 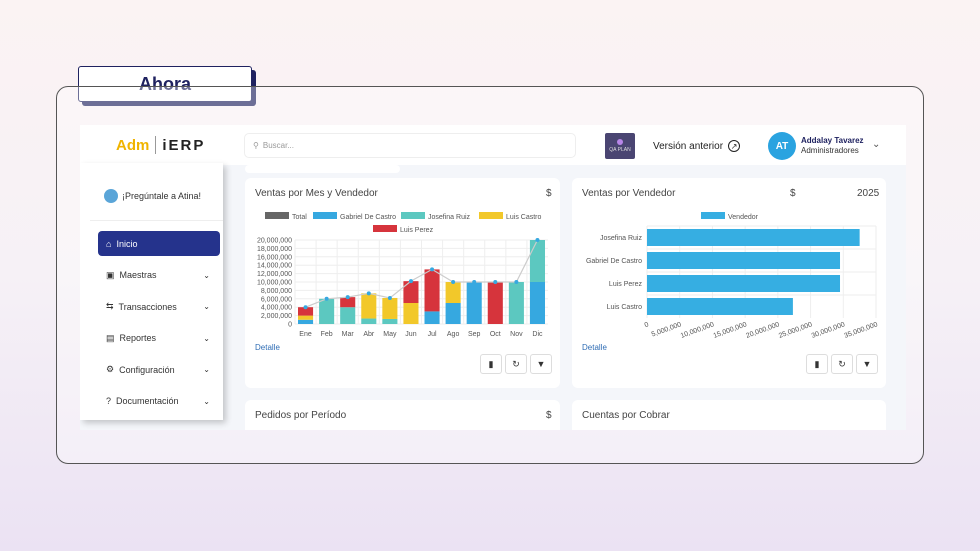 What do you see at coordinates (305, 334) in the screenshot?
I see `x-tick-label: Ene` at bounding box center [305, 334].